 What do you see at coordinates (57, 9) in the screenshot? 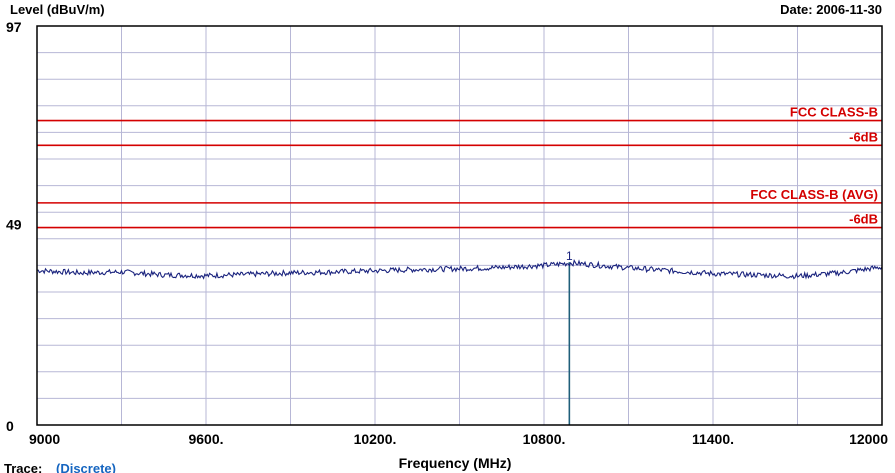
I see `y-axis-title: Level (dBuV/m)` at bounding box center [57, 9].